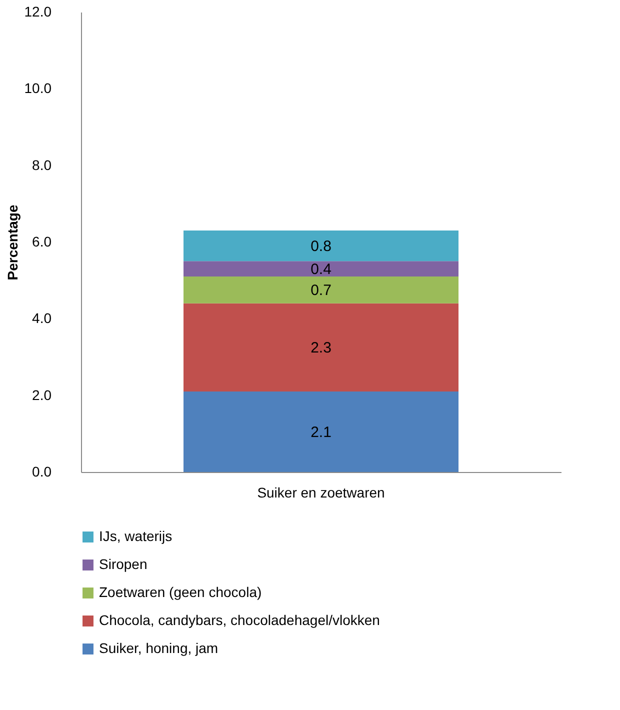 The width and height of the screenshot is (620, 710). I want to click on legend-label: IJs, waterijs, so click(135, 536).